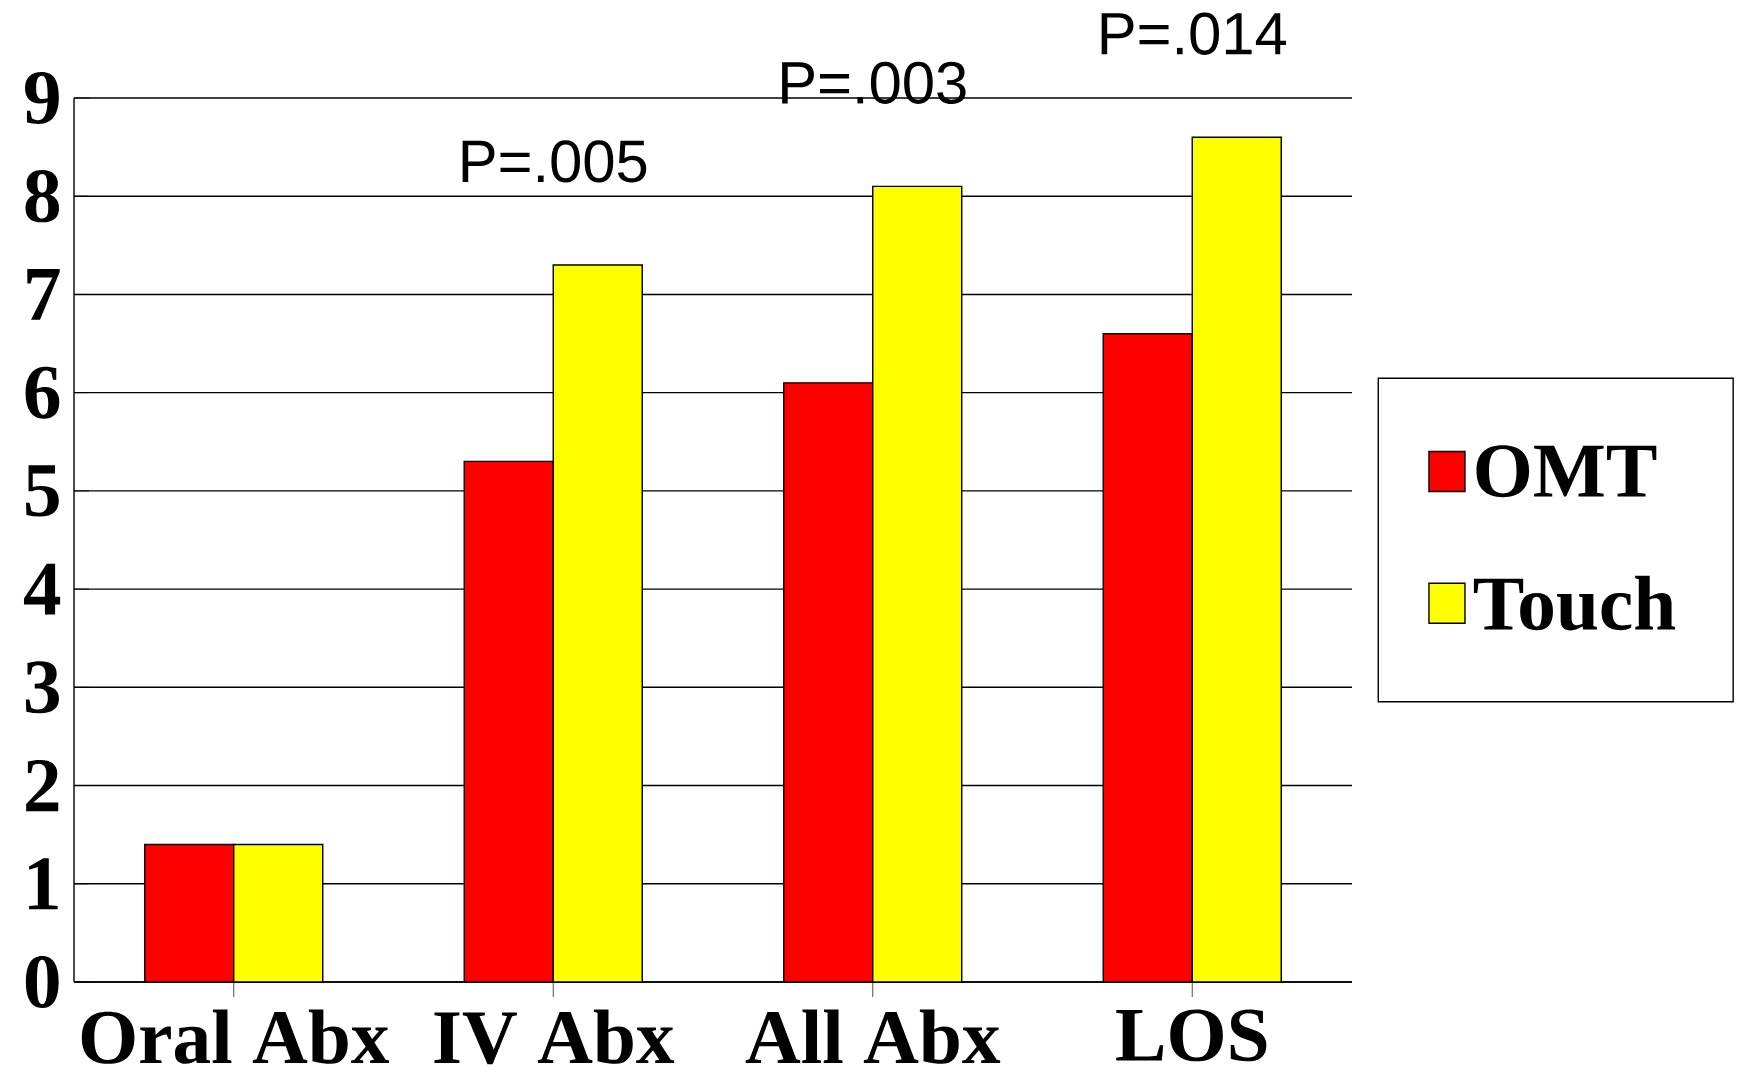  Describe the element at coordinates (554, 161) in the screenshot. I see `annotation: P=.005` at that location.